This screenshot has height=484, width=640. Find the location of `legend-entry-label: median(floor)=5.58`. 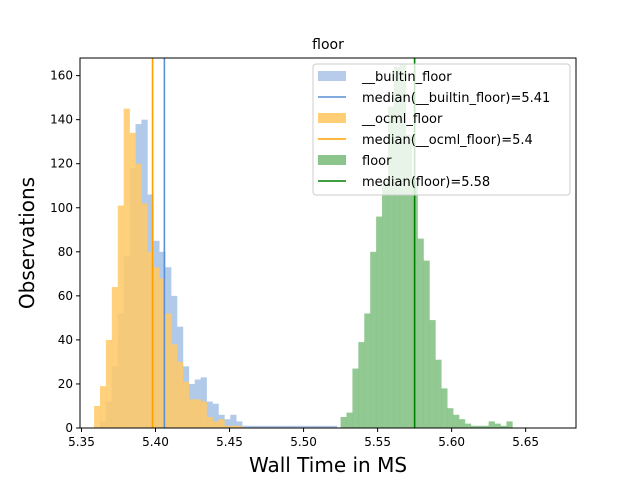

legend-entry-label: median(floor)=5.58 is located at coordinates (426, 182).